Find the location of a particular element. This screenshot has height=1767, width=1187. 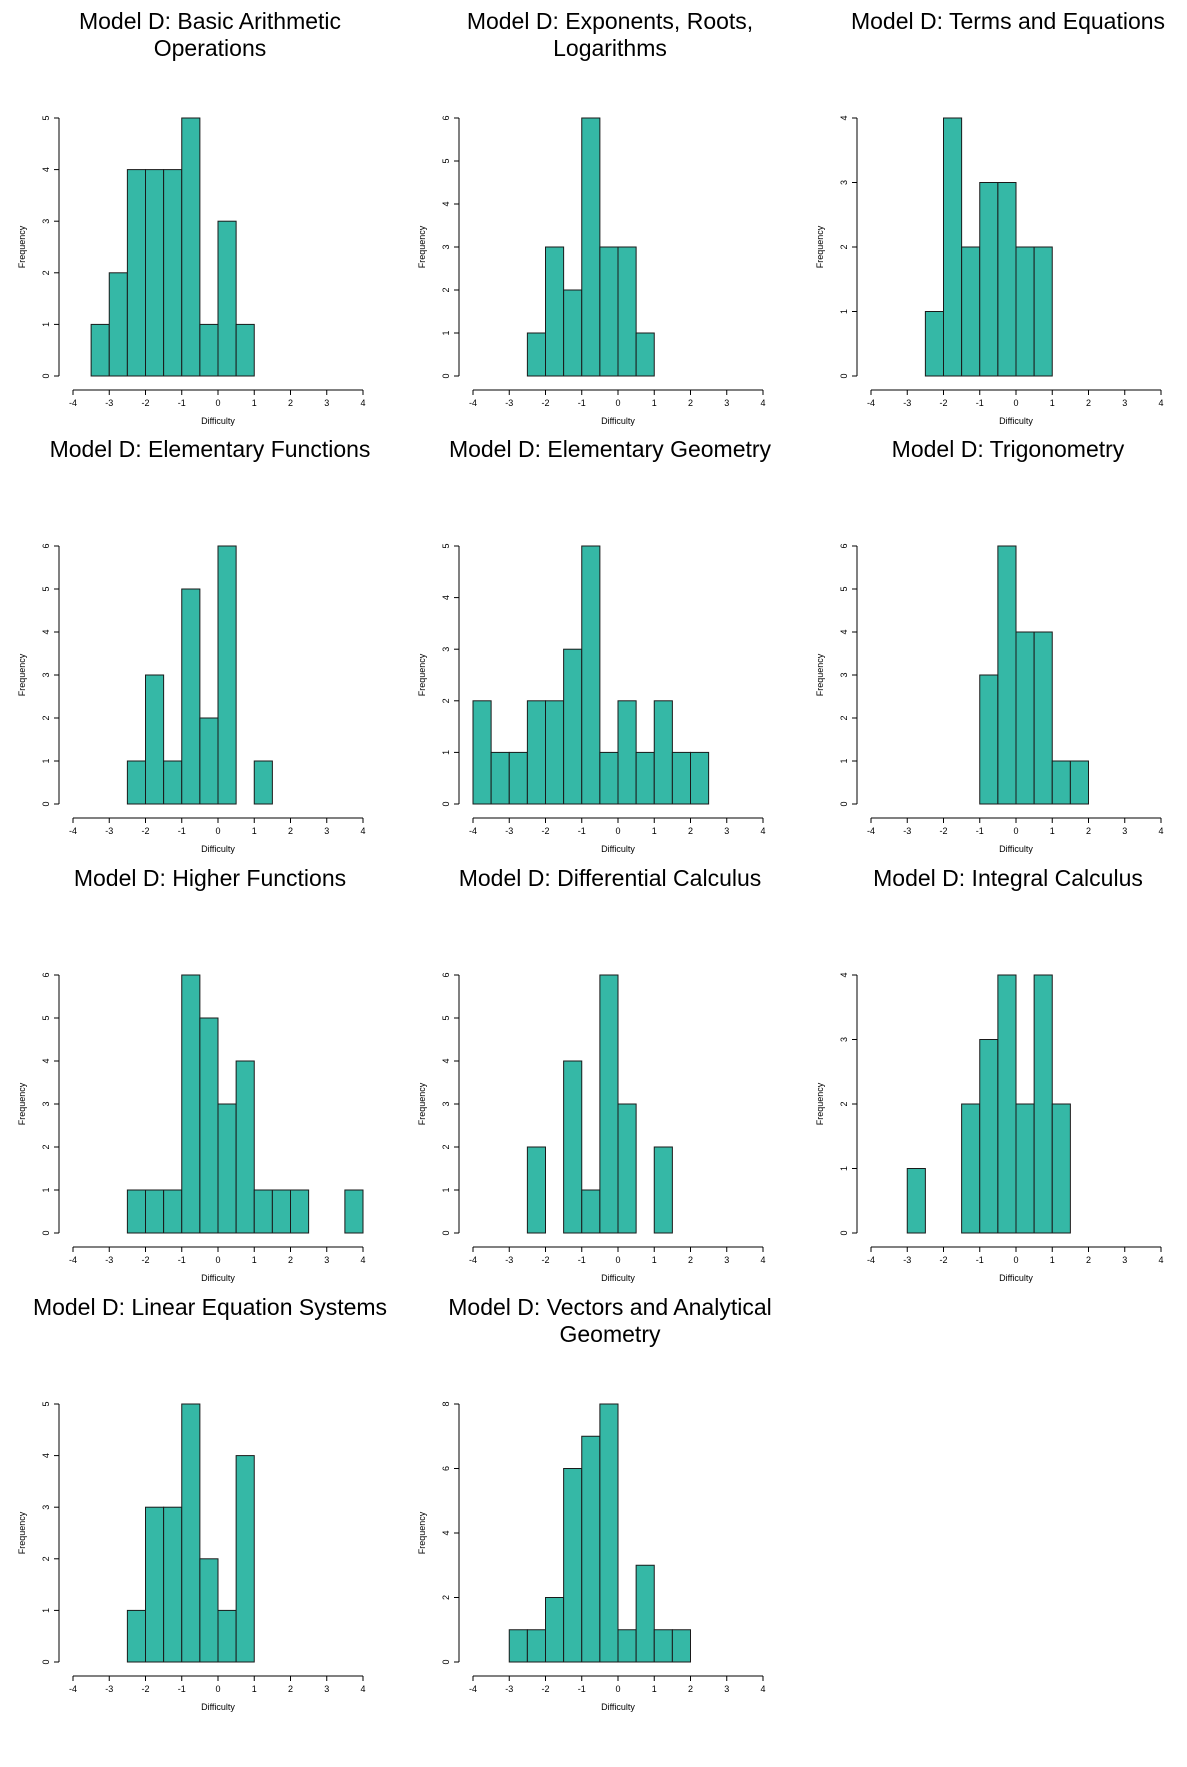

chart-title: Model D: Trigonometry is located at coordinates (1008, 449).